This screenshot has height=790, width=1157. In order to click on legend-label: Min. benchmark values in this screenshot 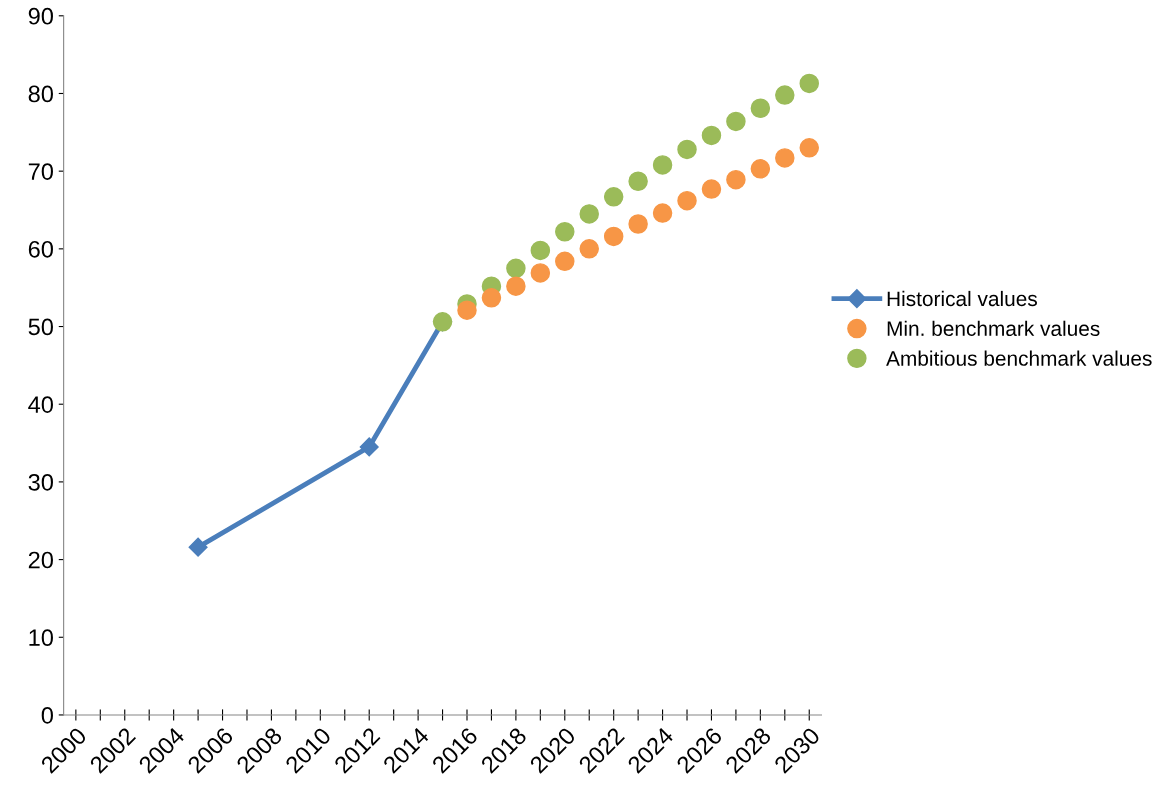, I will do `click(993, 328)`.